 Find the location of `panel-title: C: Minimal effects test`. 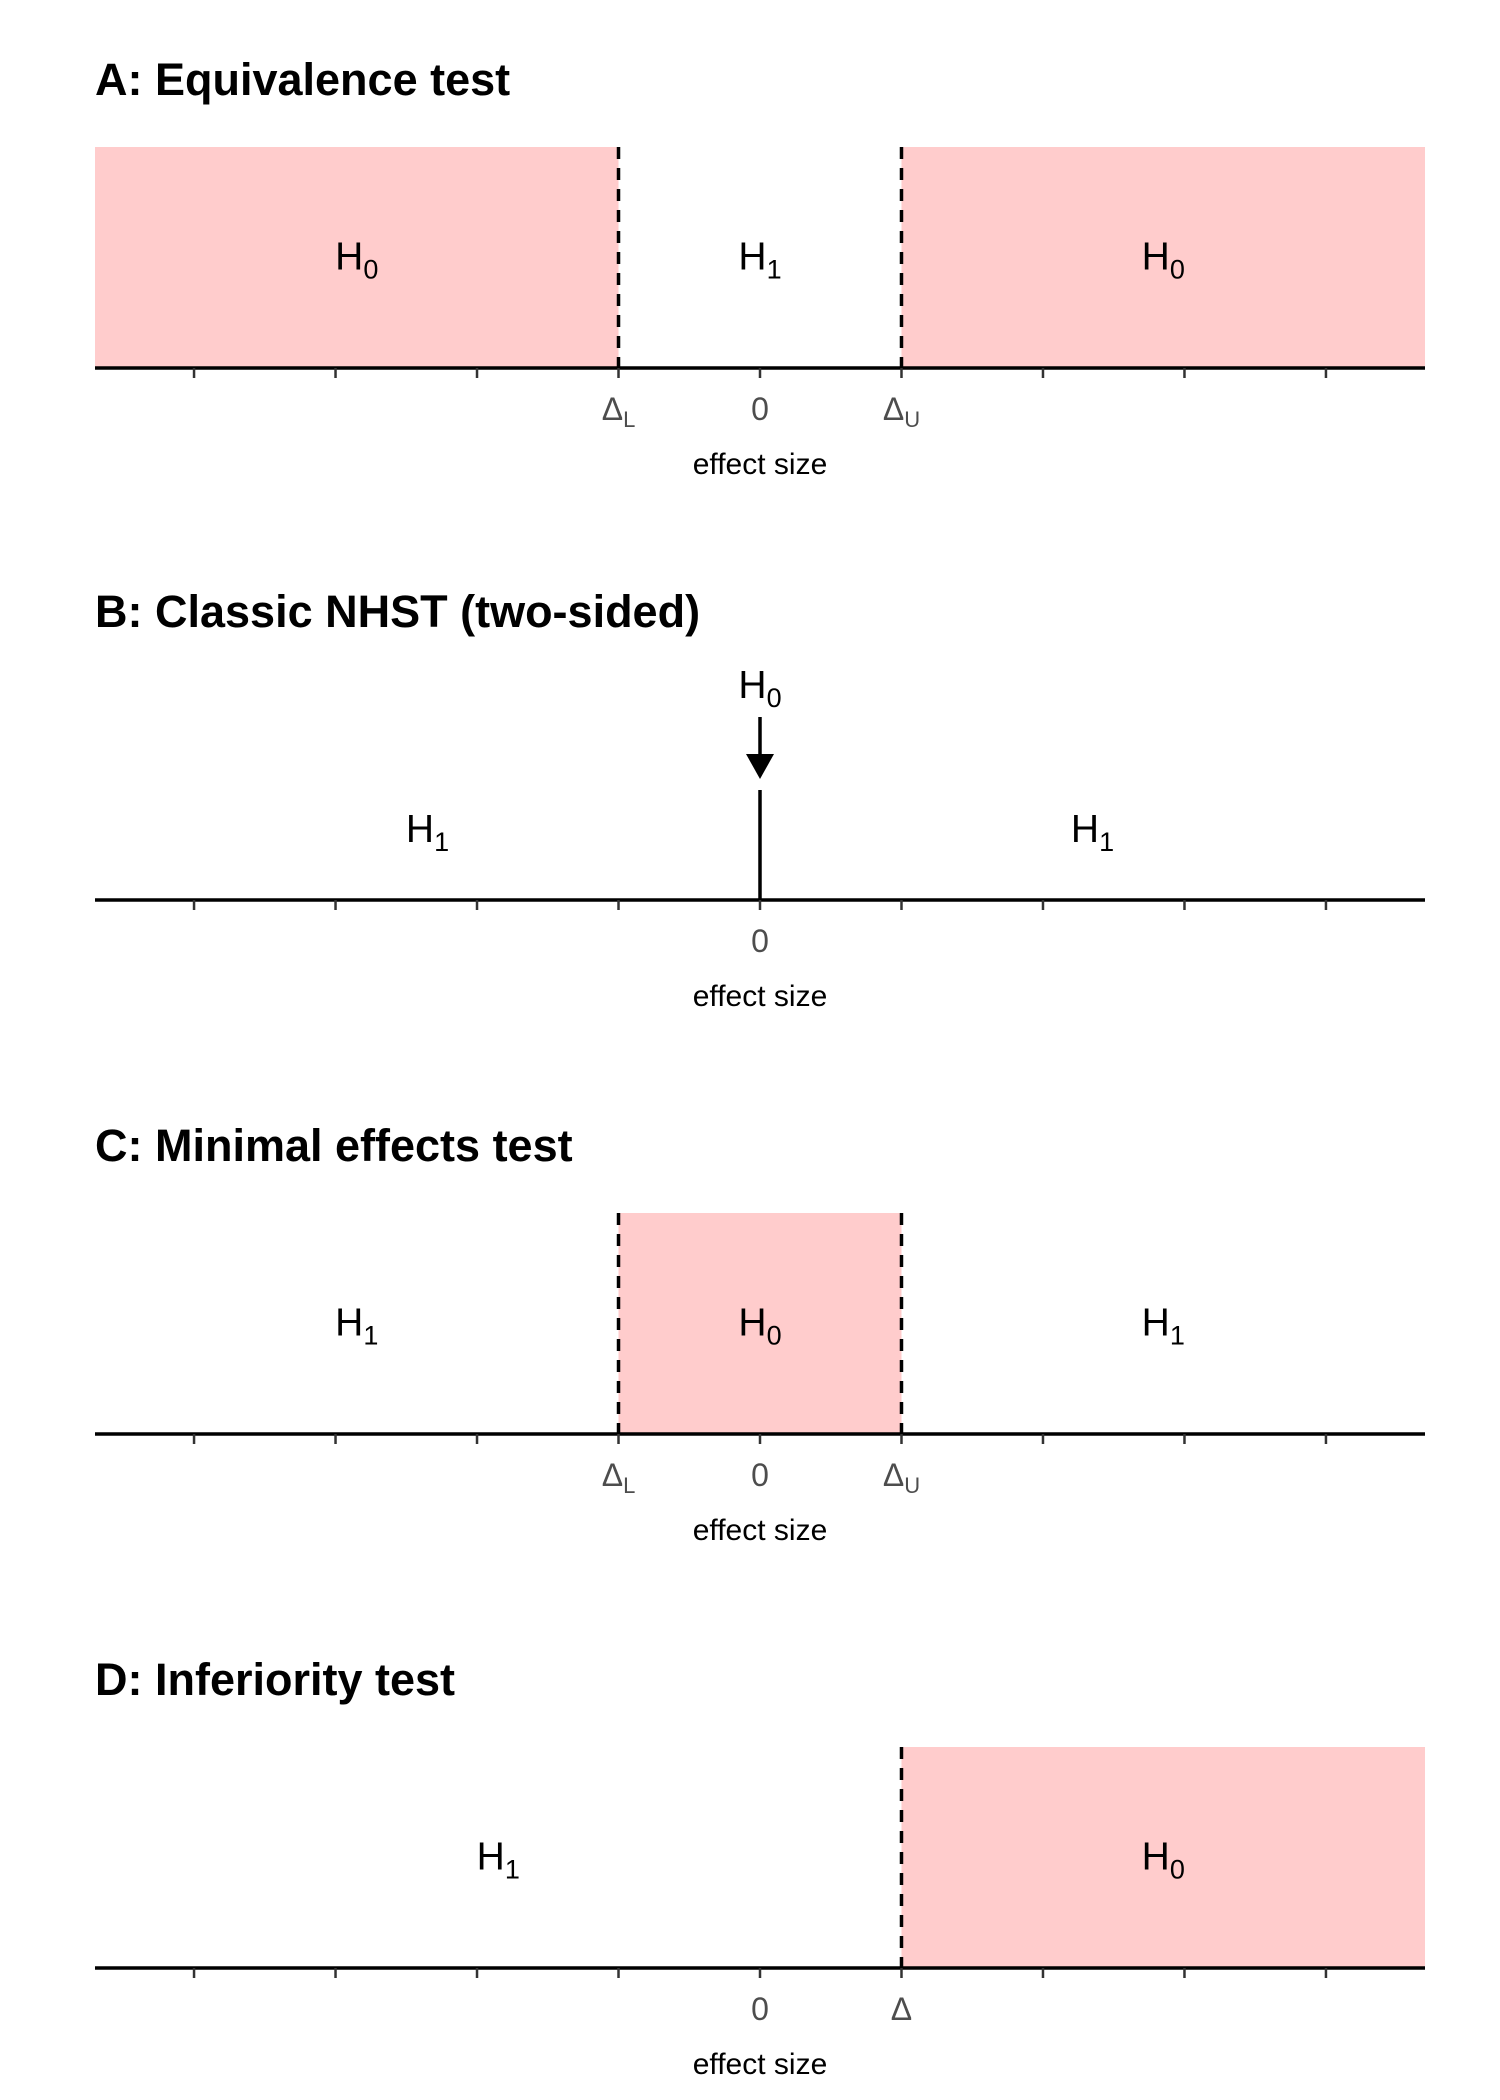

panel-title: C: Minimal effects test is located at coordinates (334, 1145).